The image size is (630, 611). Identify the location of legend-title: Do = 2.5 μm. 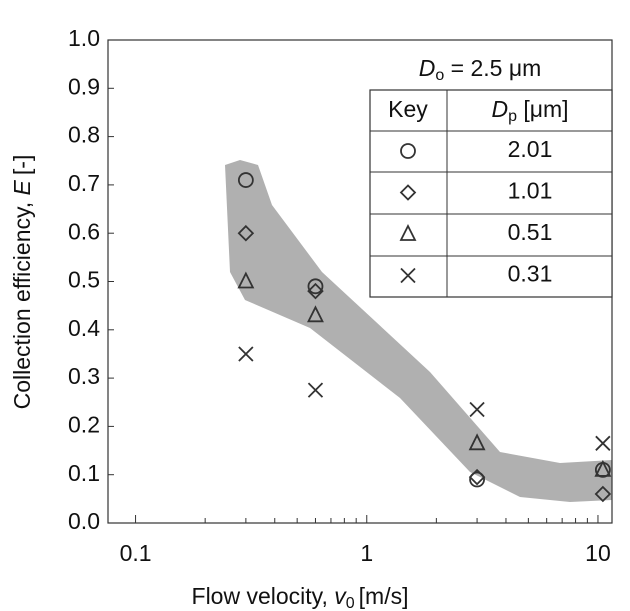
(480, 69).